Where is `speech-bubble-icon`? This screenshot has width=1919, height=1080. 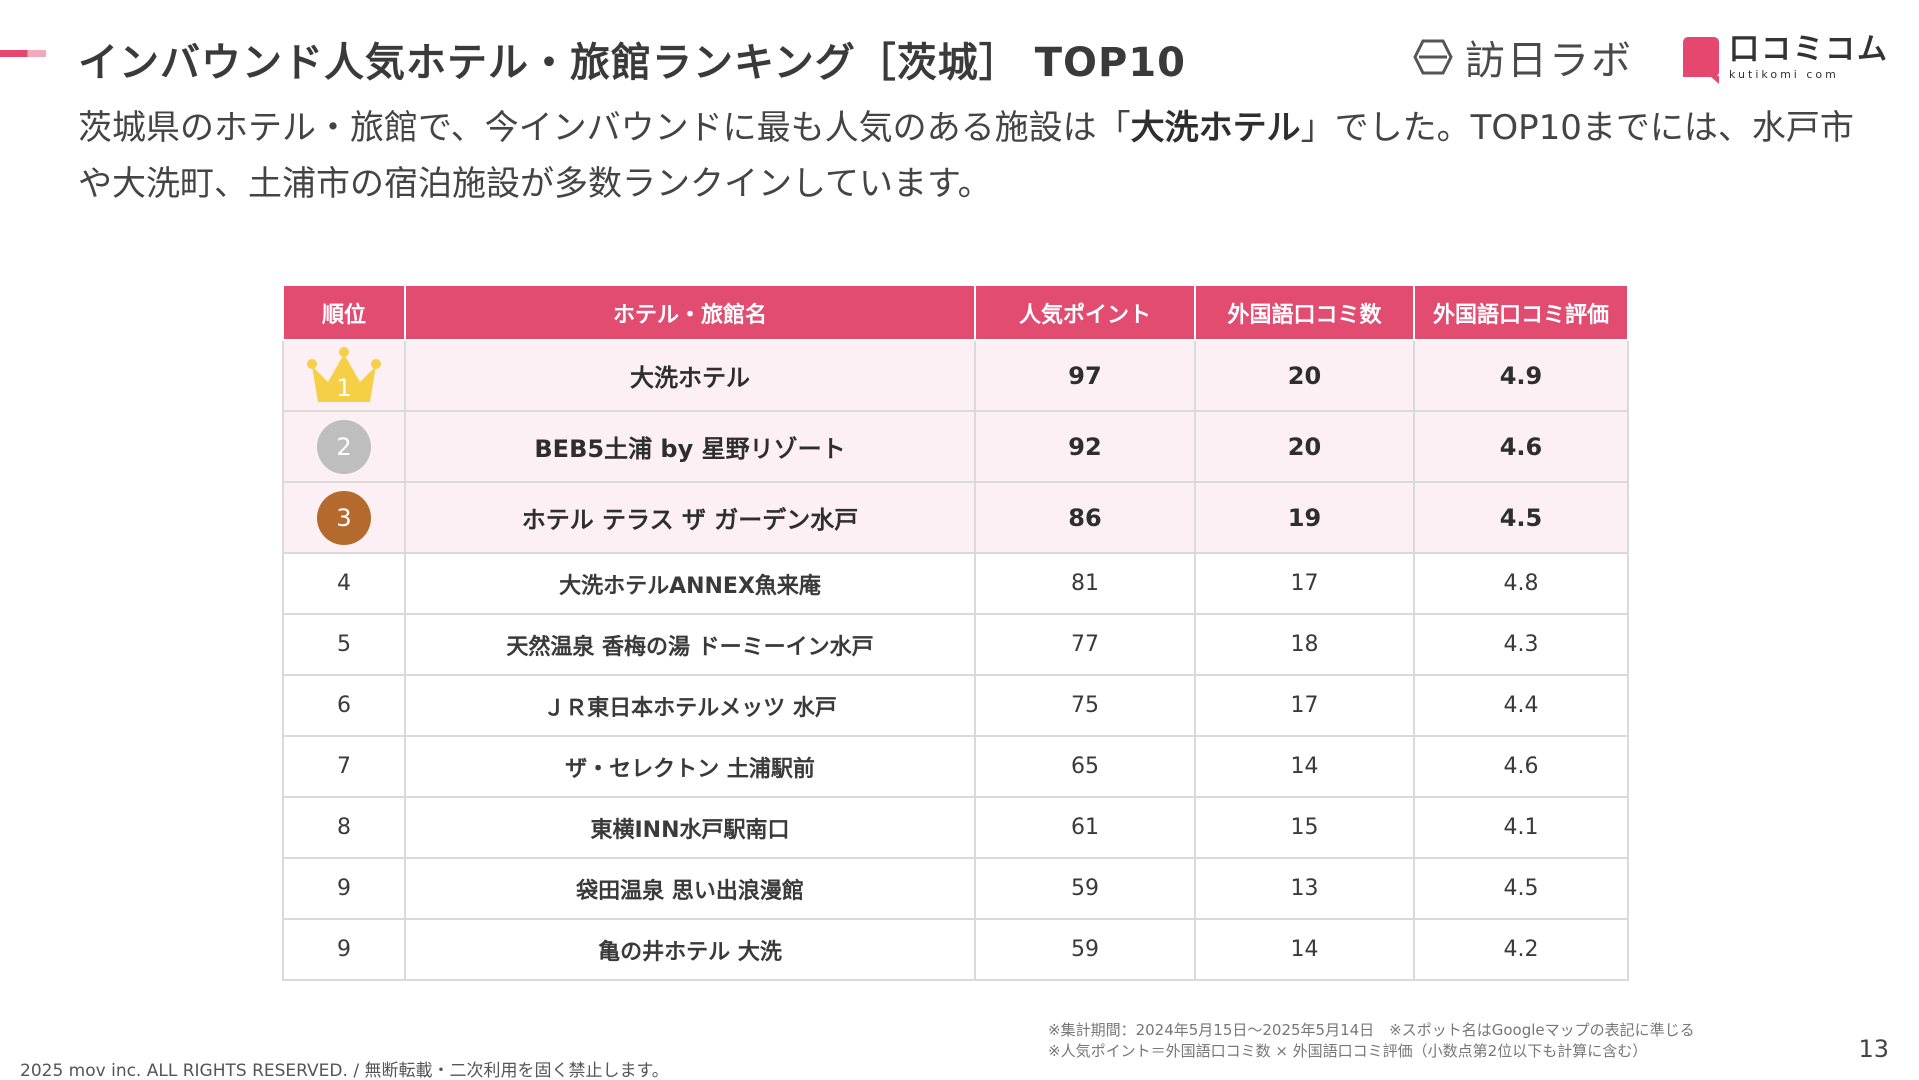 speech-bubble-icon is located at coordinates (1701, 60).